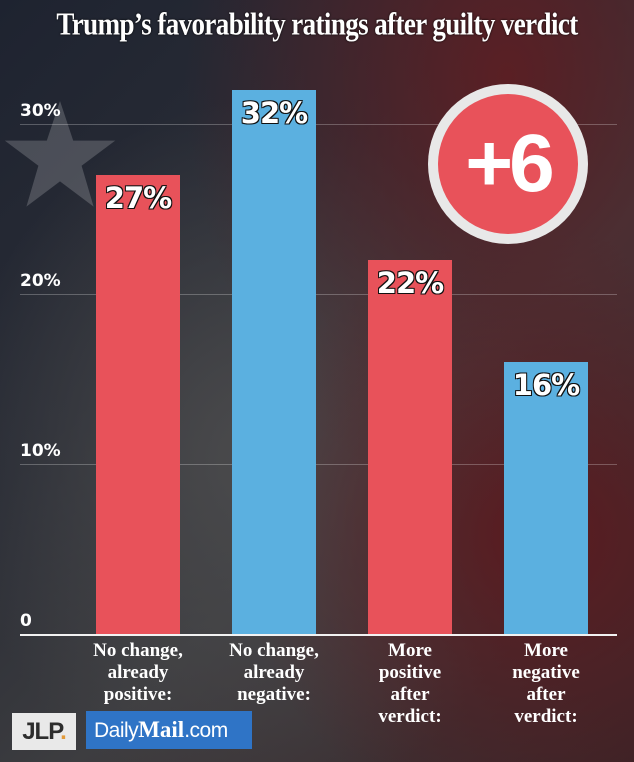  I want to click on jlp-logo-text: JLP, so click(41, 731).